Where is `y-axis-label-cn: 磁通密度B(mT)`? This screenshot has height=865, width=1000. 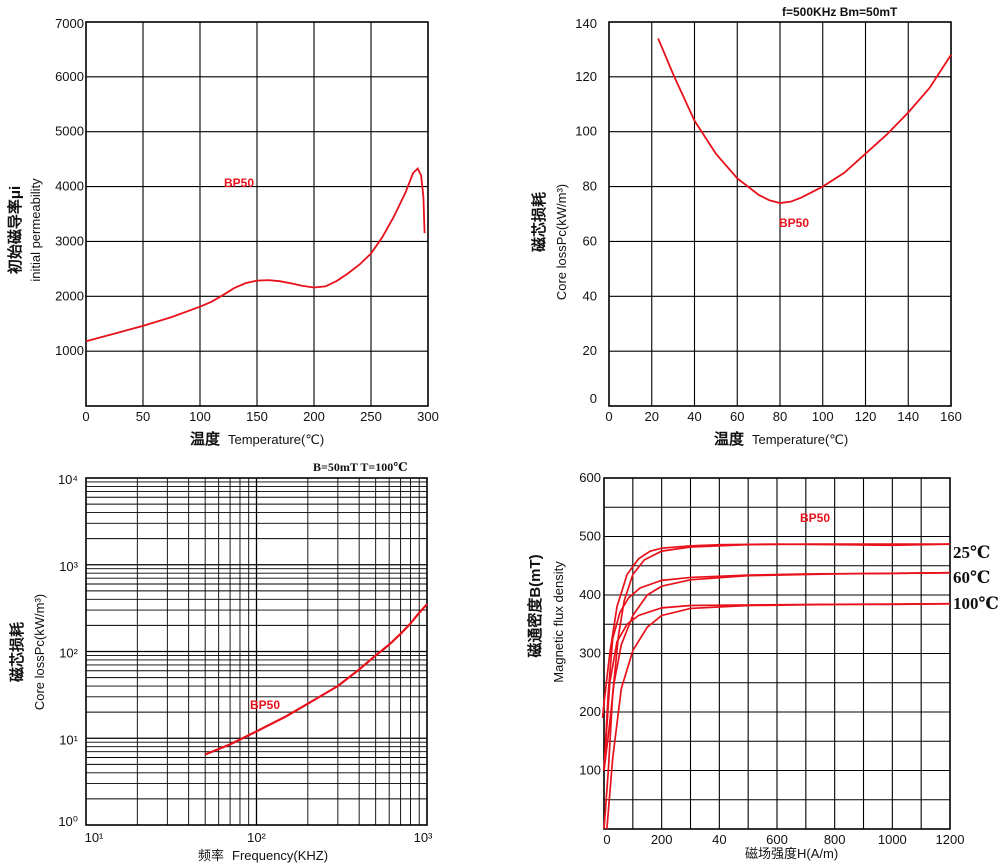
y-axis-label-cn: 磁通密度B(mT) is located at coordinates (535, 605).